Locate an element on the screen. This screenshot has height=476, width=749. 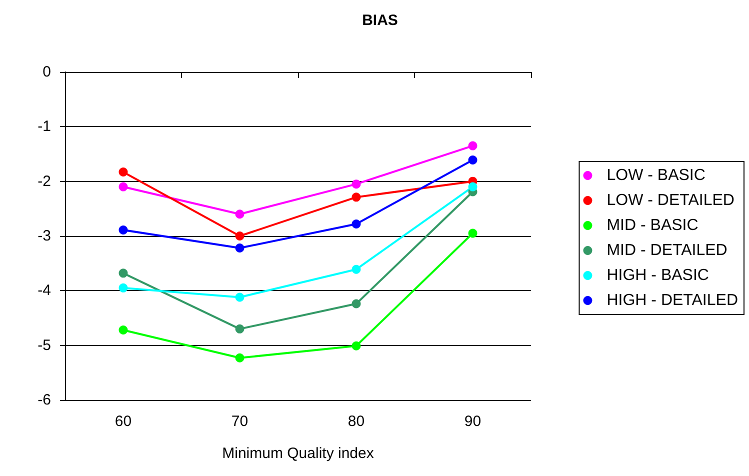
x-tick-label: 90 is located at coordinates (473, 421).